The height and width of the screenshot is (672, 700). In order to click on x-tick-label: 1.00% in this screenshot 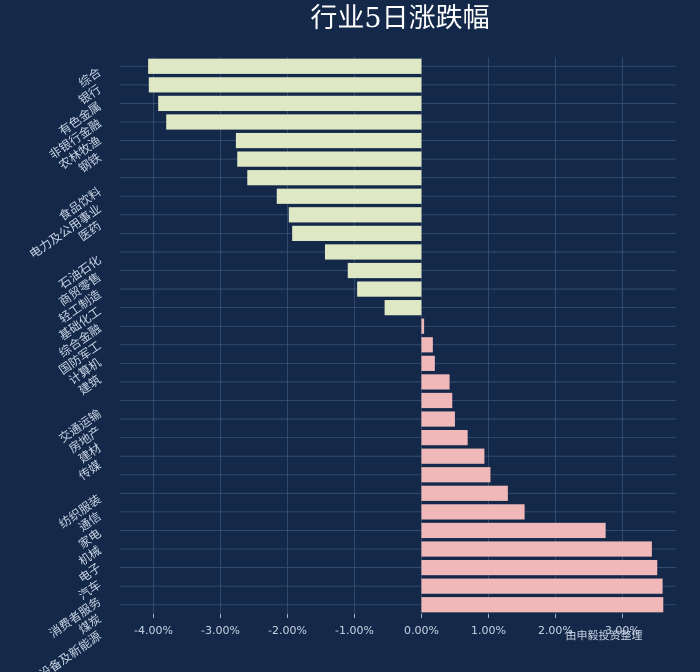, I will do `click(488, 630)`.